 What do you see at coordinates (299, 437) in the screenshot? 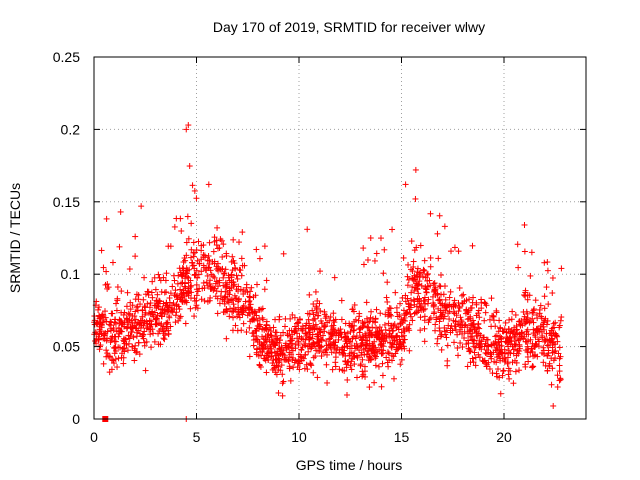
I see `x-tick-label: 10` at bounding box center [299, 437].